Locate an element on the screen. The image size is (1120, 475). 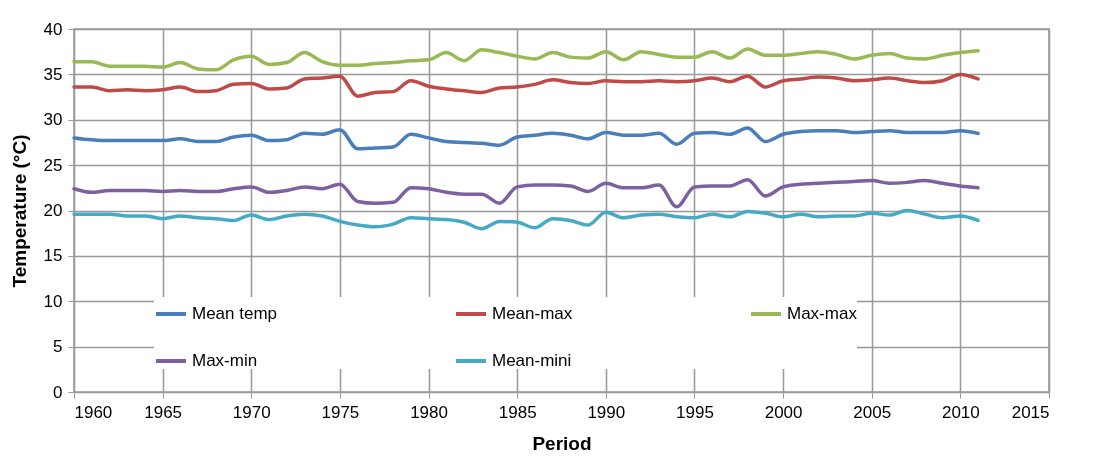
y-tick-label: 15 is located at coordinates (53, 256).